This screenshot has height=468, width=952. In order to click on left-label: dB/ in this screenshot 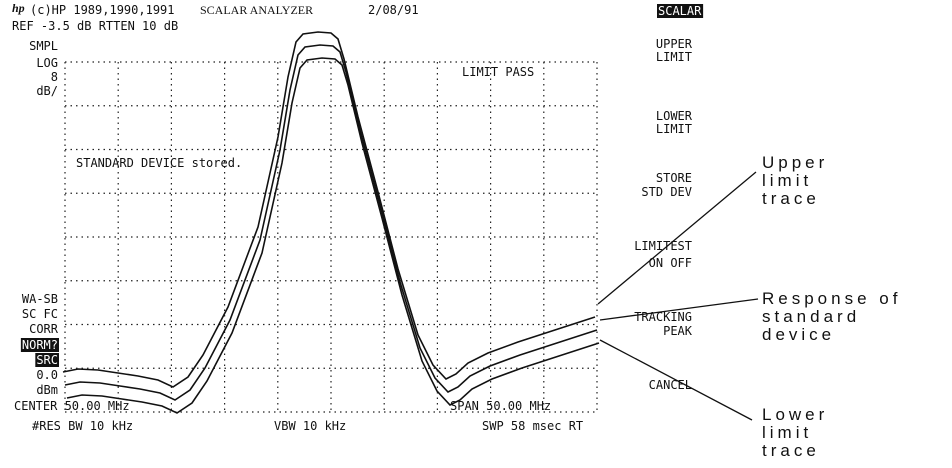, I will do `click(47, 91)`.